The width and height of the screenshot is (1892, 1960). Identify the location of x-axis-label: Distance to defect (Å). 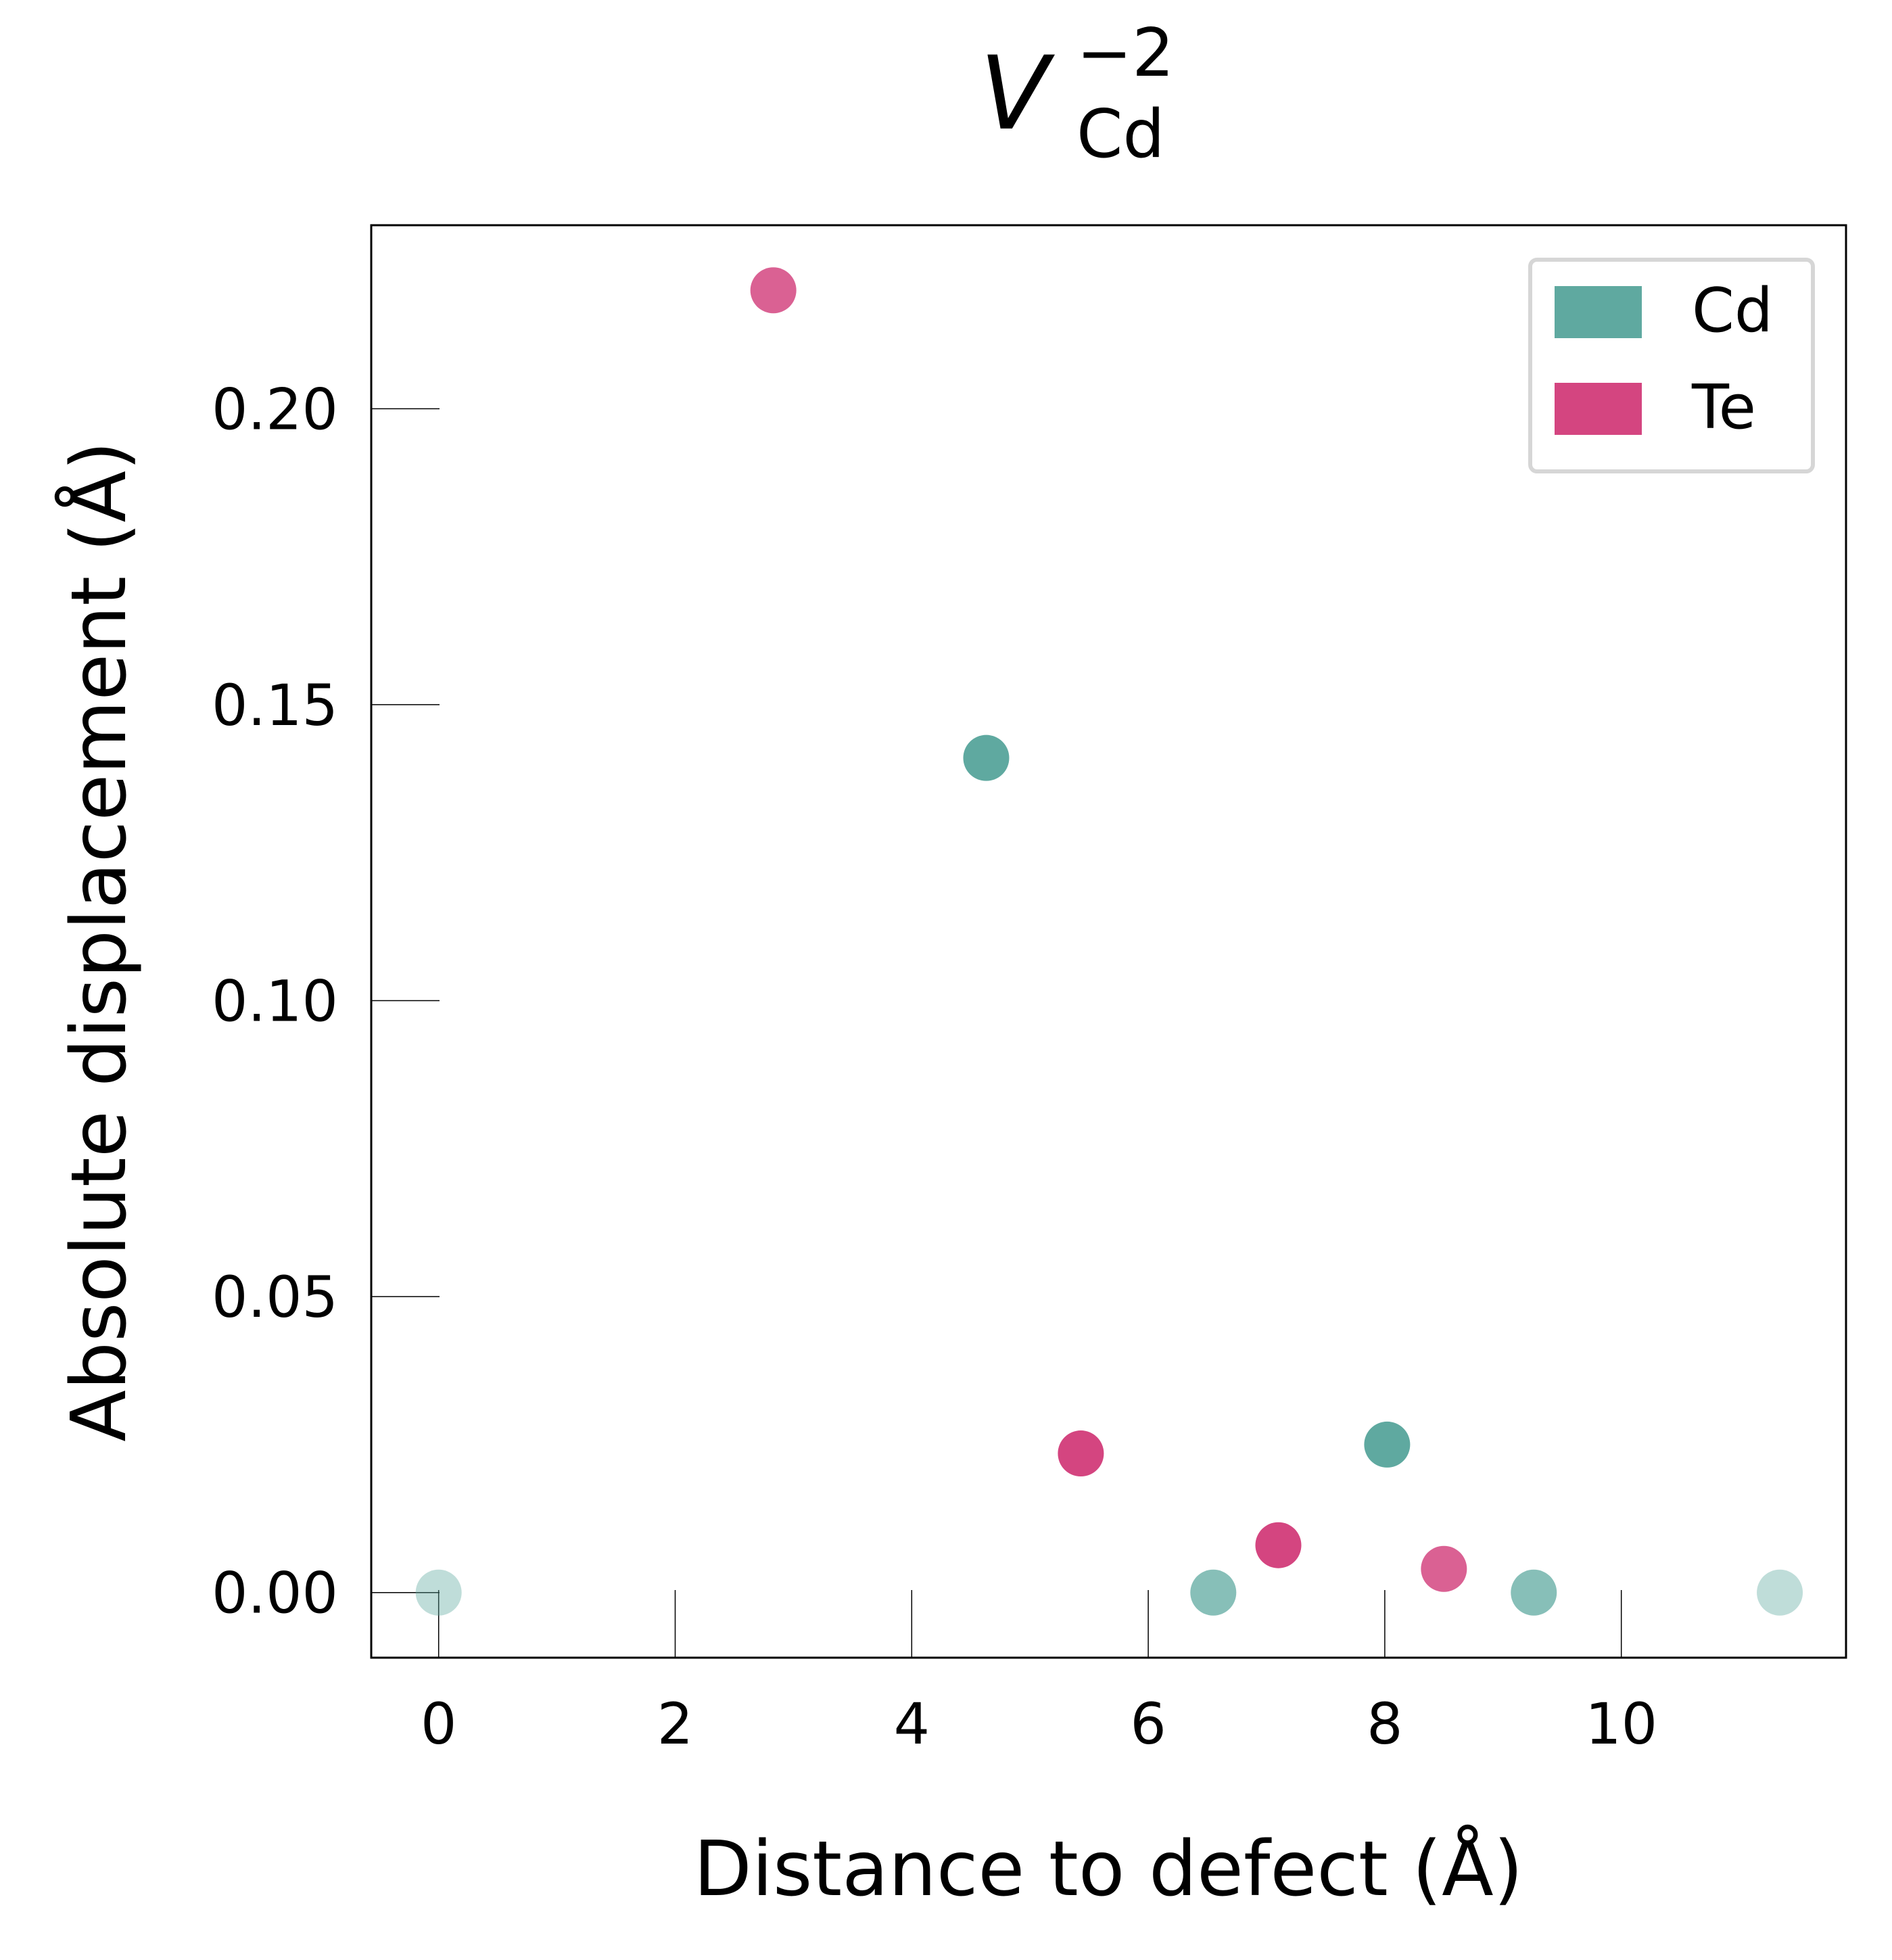
(1108, 1869).